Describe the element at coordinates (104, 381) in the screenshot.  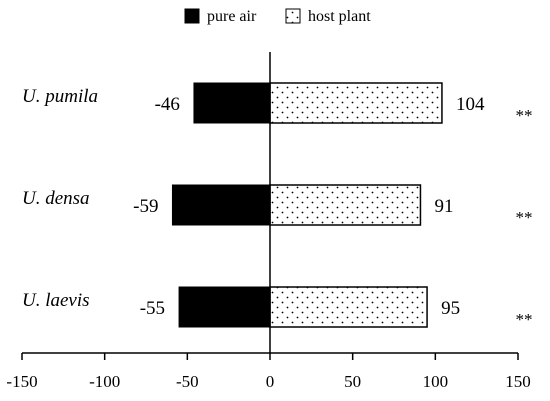
I see `x-tick-label: -100` at that location.